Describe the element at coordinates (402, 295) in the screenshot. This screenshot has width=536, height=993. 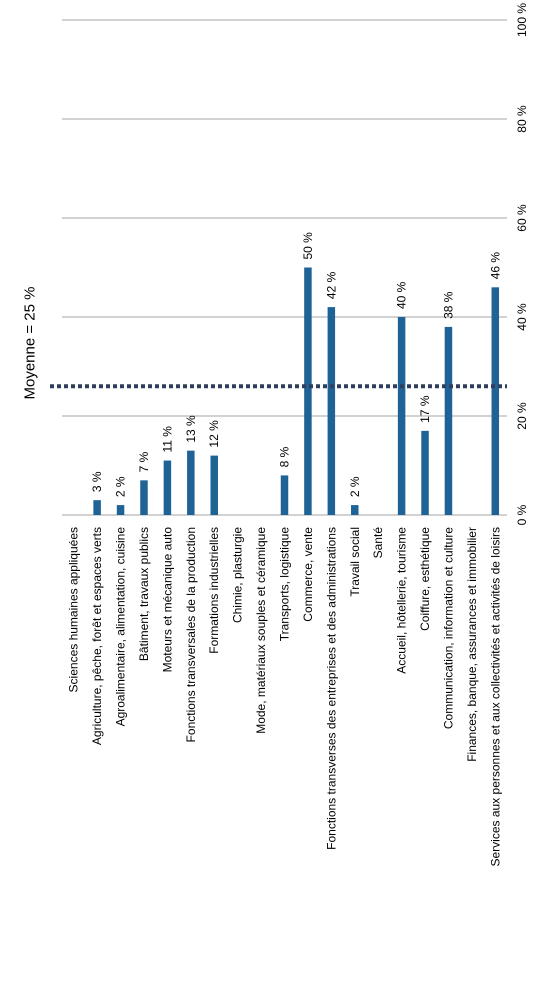
I see `data-label: 40 %` at that location.